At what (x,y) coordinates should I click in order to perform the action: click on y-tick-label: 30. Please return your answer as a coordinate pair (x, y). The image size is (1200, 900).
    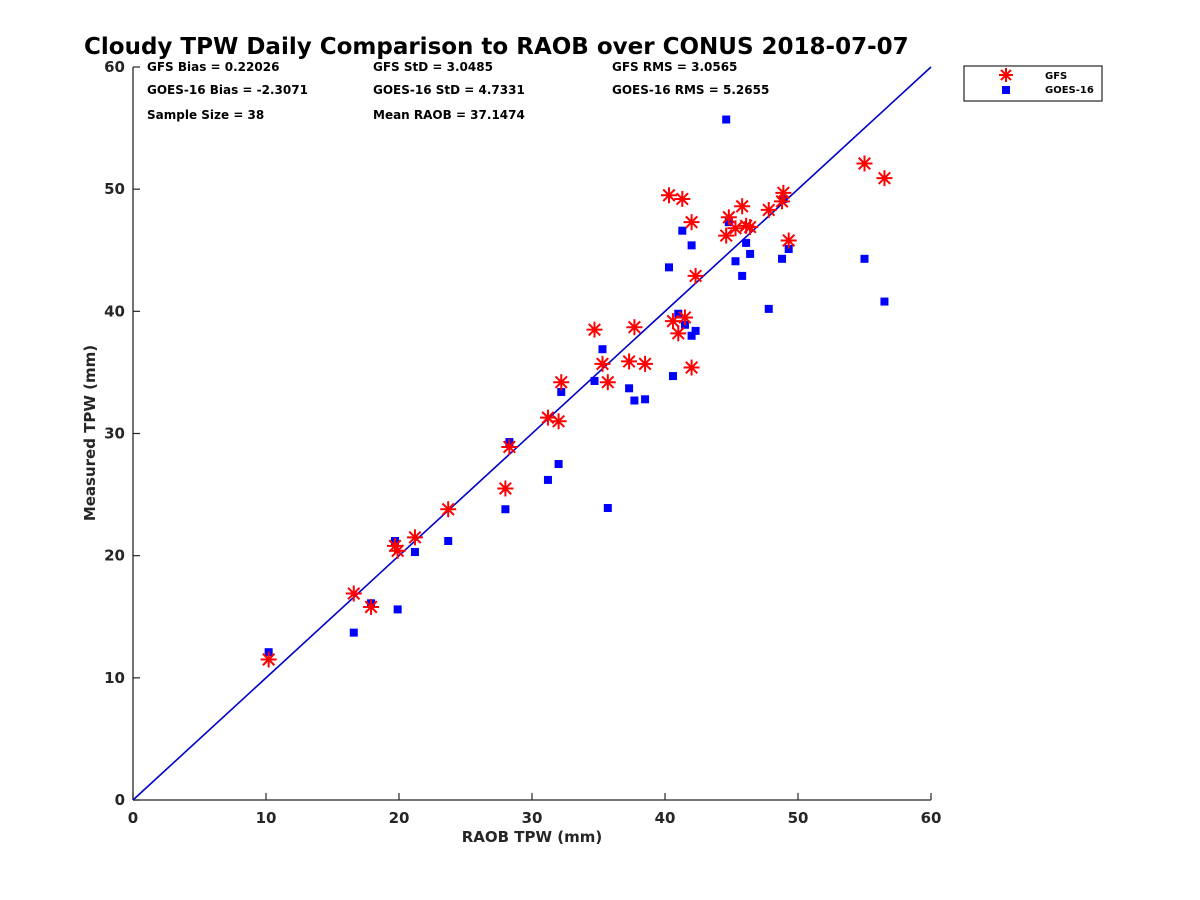
    Looking at the image, I should click on (114, 434).